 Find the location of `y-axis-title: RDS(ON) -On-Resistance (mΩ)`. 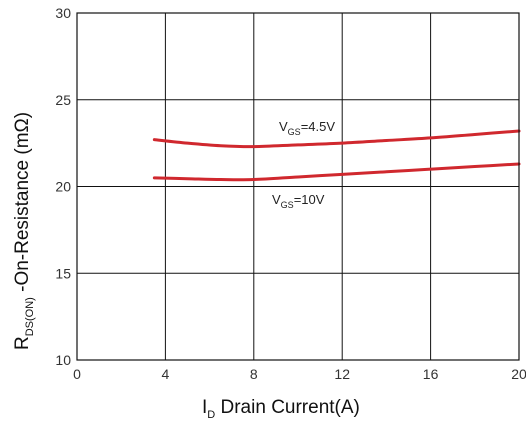

y-axis-title: RDS(ON) -On-Resistance (mΩ) is located at coordinates (24, 231).